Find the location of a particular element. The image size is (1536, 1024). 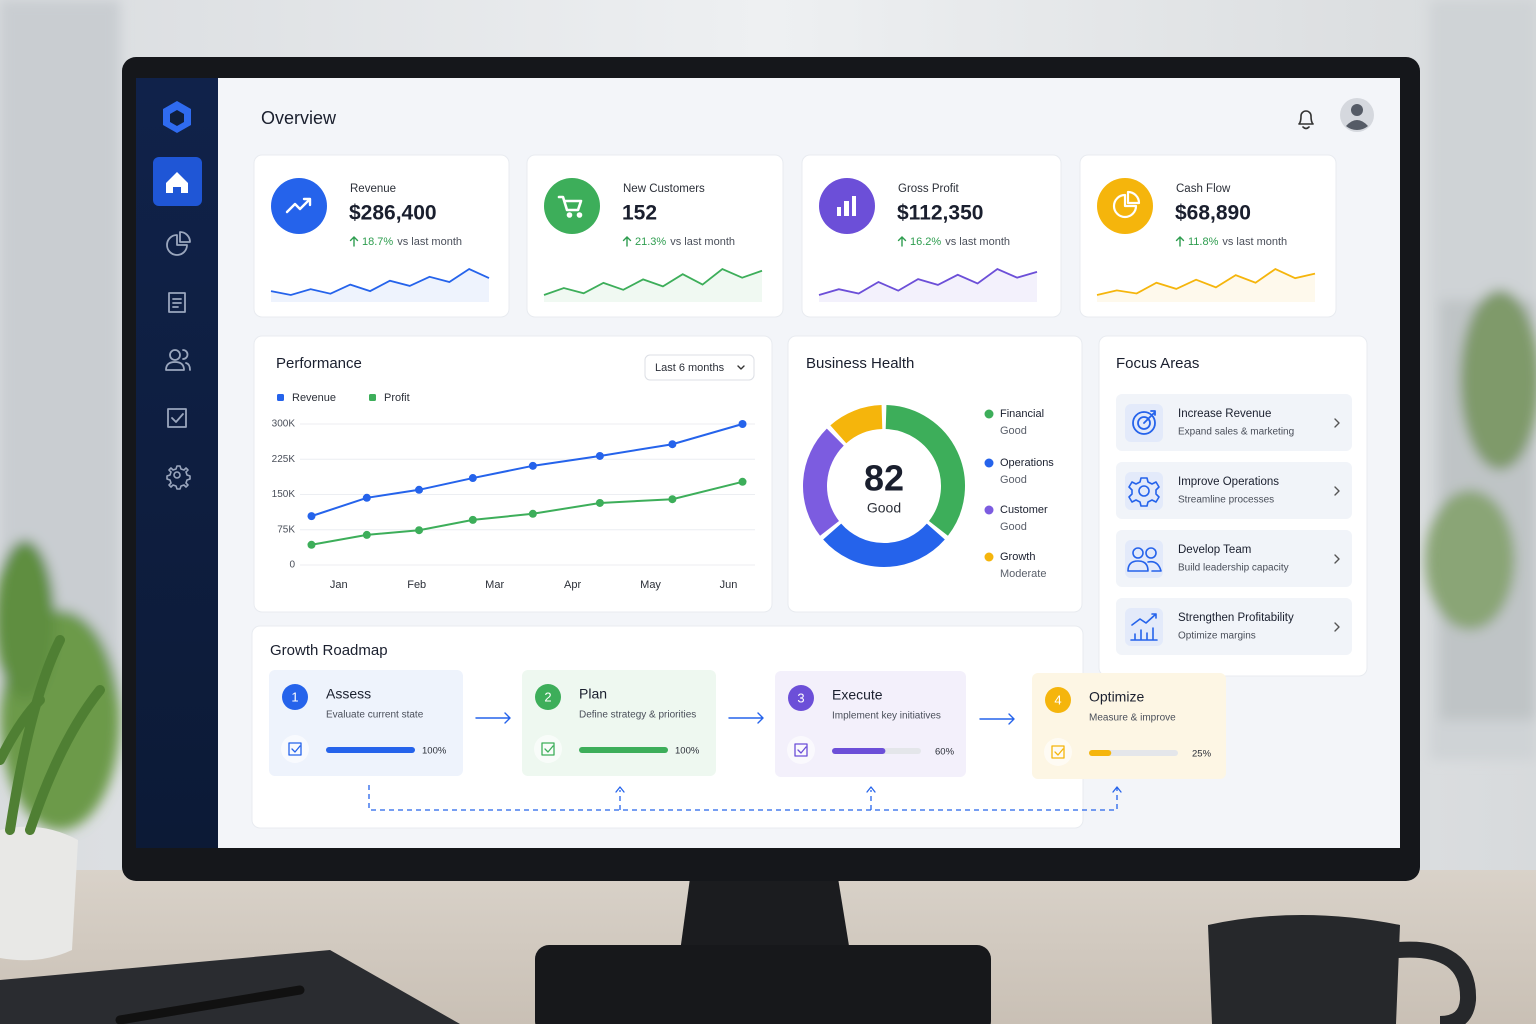

plant-pot is located at coordinates (39, 893).